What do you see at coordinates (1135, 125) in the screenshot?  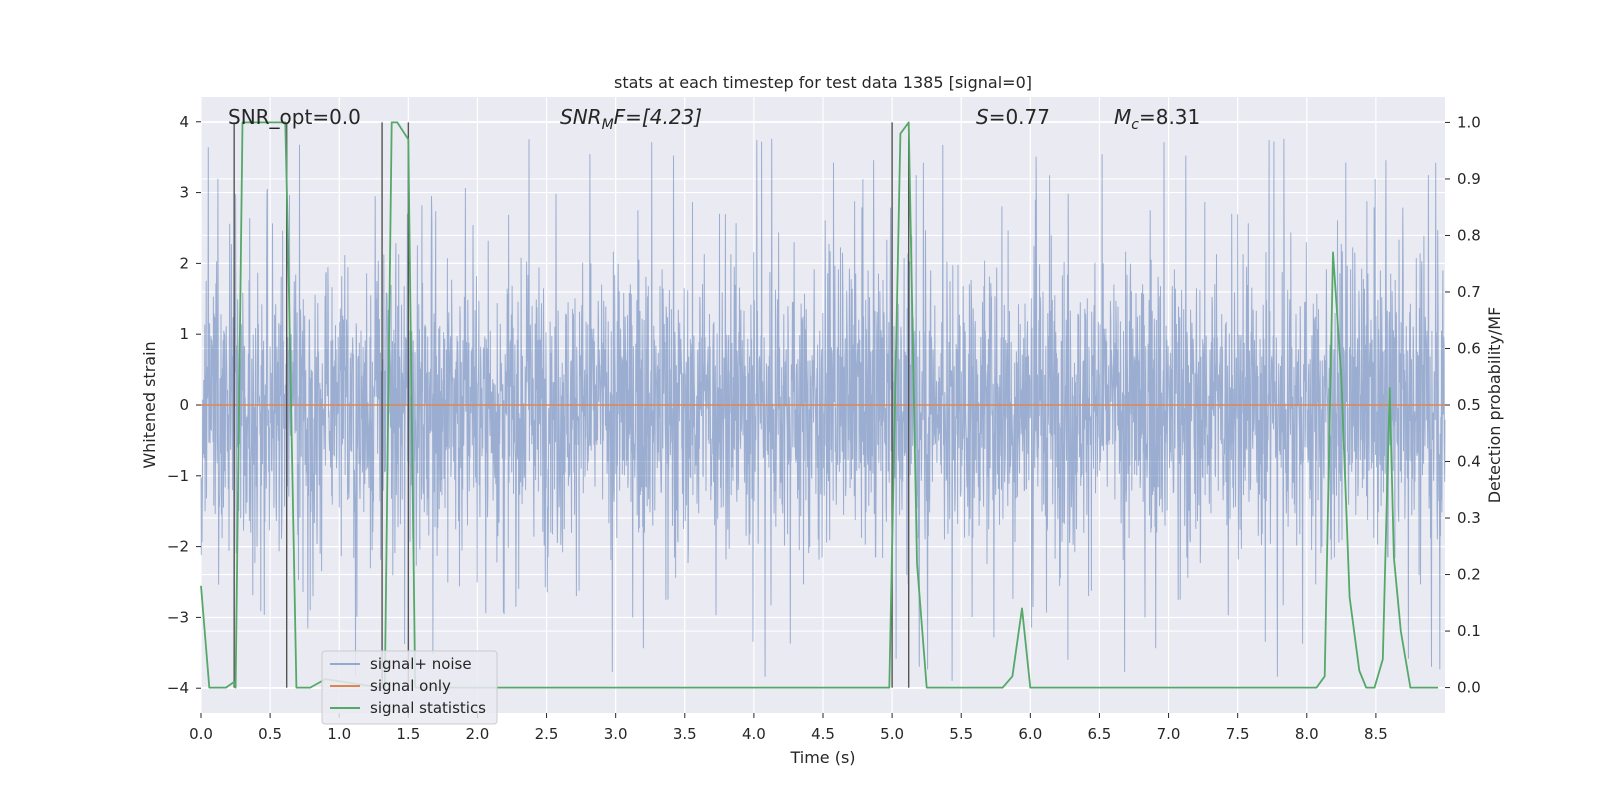 I see `mc-subscript: c` at bounding box center [1135, 125].